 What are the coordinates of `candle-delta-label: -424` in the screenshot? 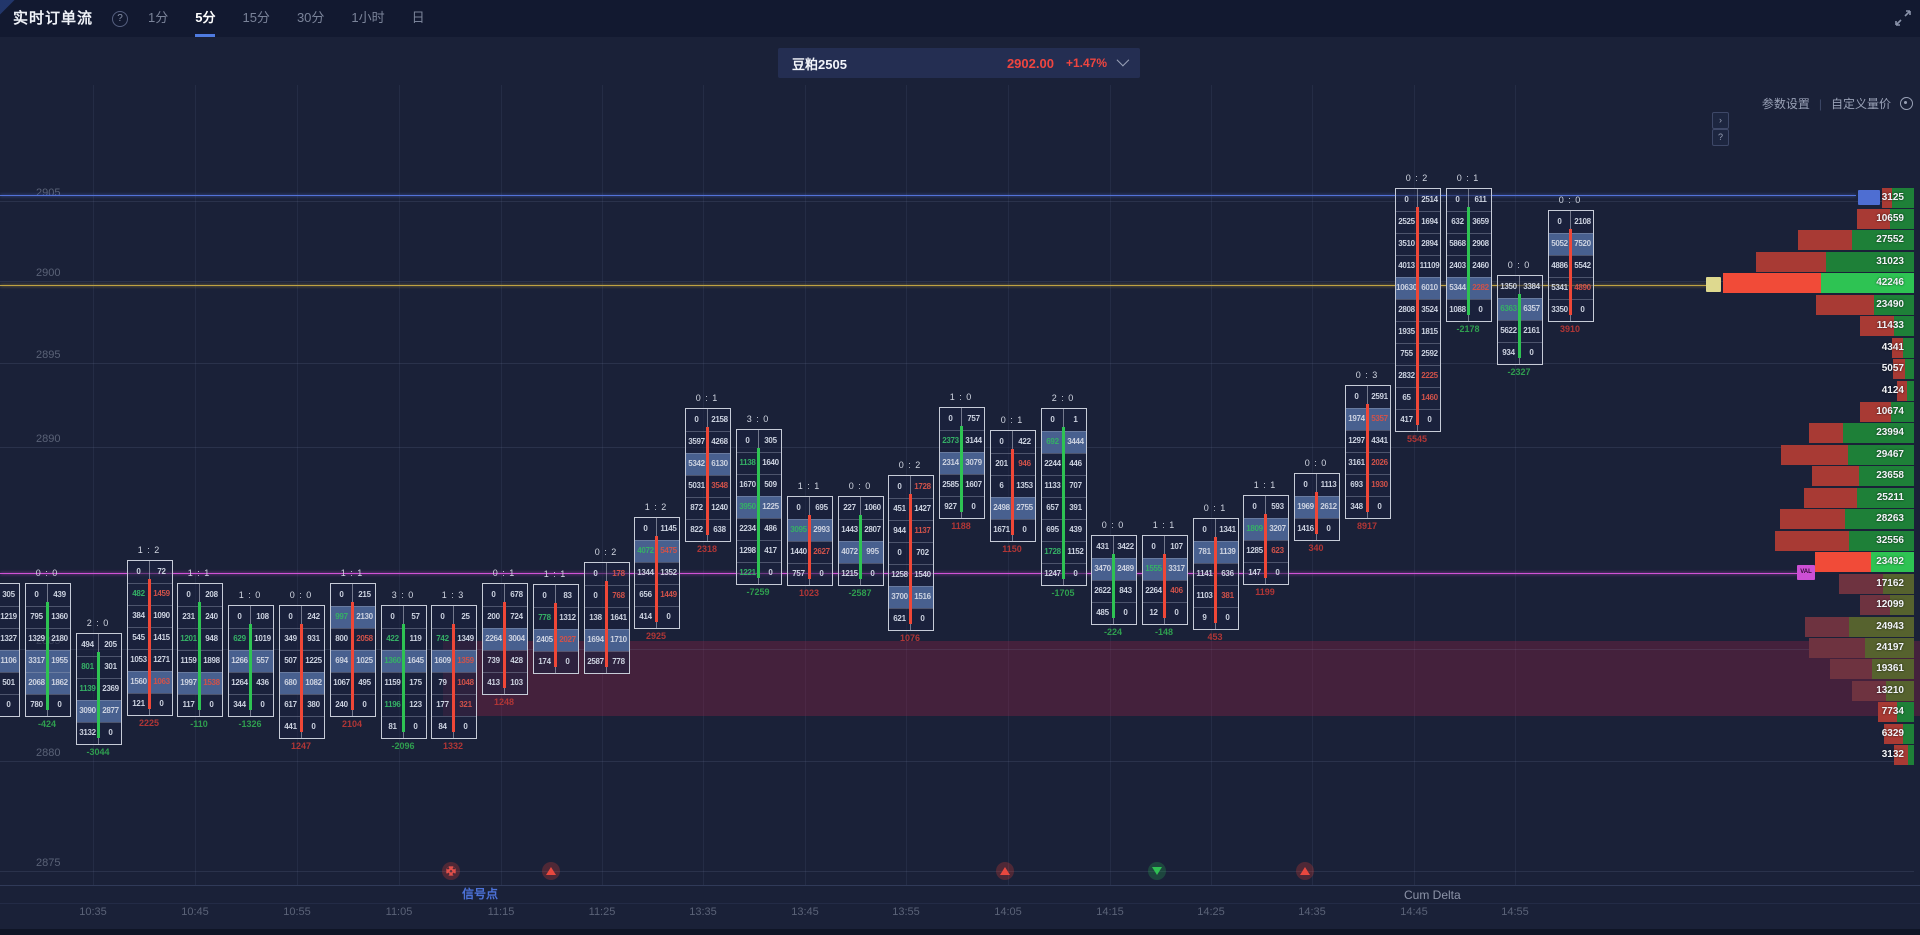 It's located at (46, 724).